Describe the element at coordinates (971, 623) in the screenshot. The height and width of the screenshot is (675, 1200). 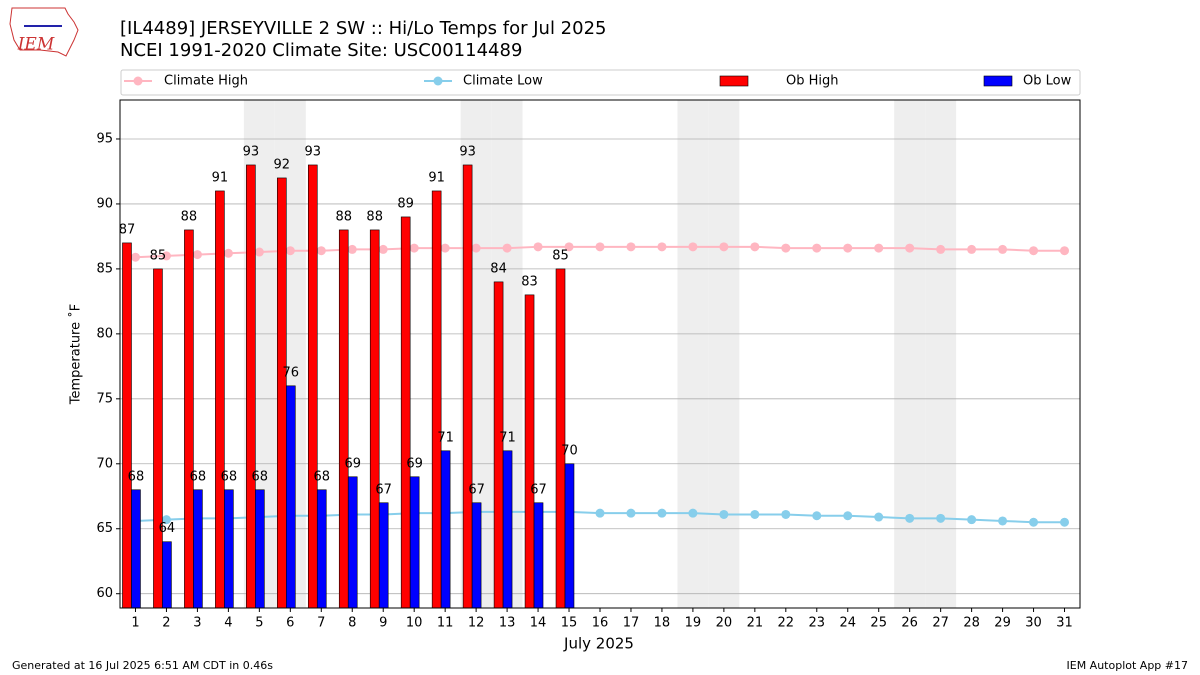
I see `x-tick-label: 28` at that location.